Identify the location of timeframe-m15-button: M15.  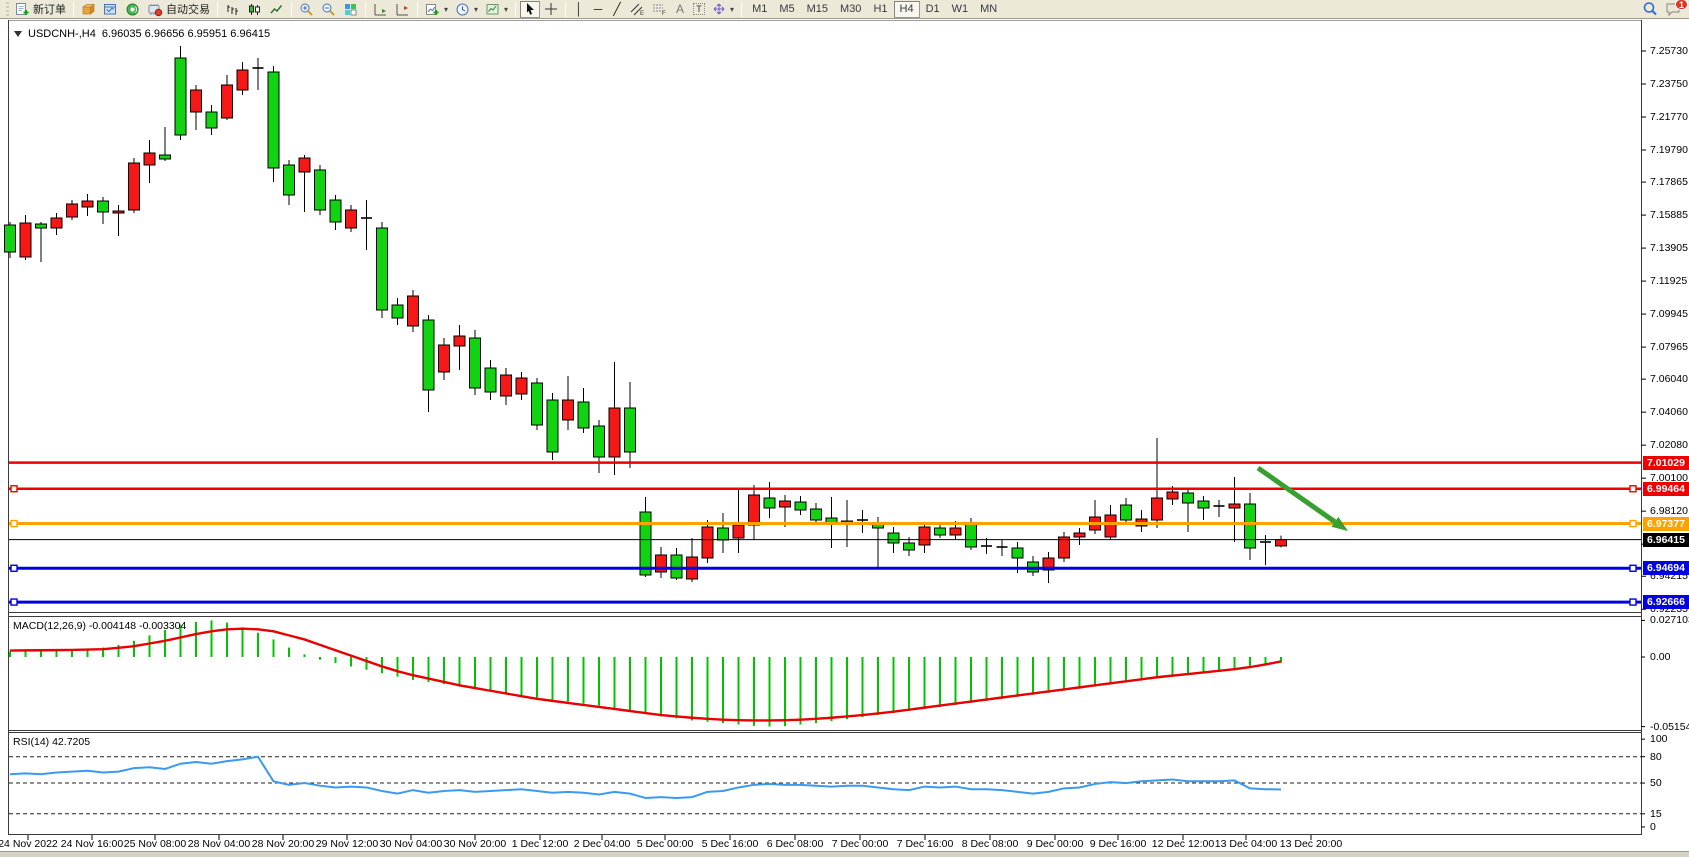
(817, 9).